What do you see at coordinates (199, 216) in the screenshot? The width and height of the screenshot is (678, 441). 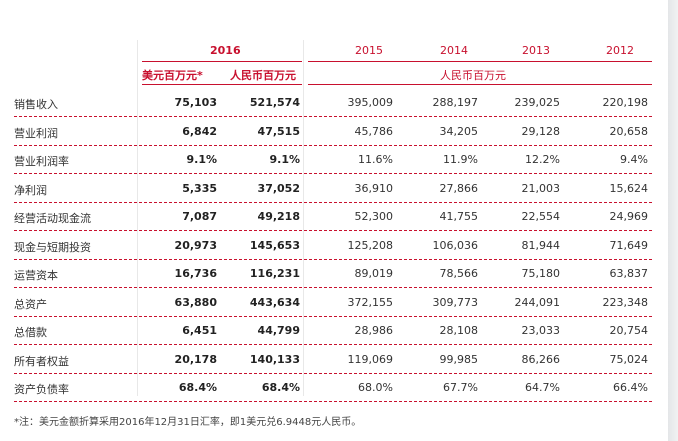 I see `cell-usd: 7,087` at bounding box center [199, 216].